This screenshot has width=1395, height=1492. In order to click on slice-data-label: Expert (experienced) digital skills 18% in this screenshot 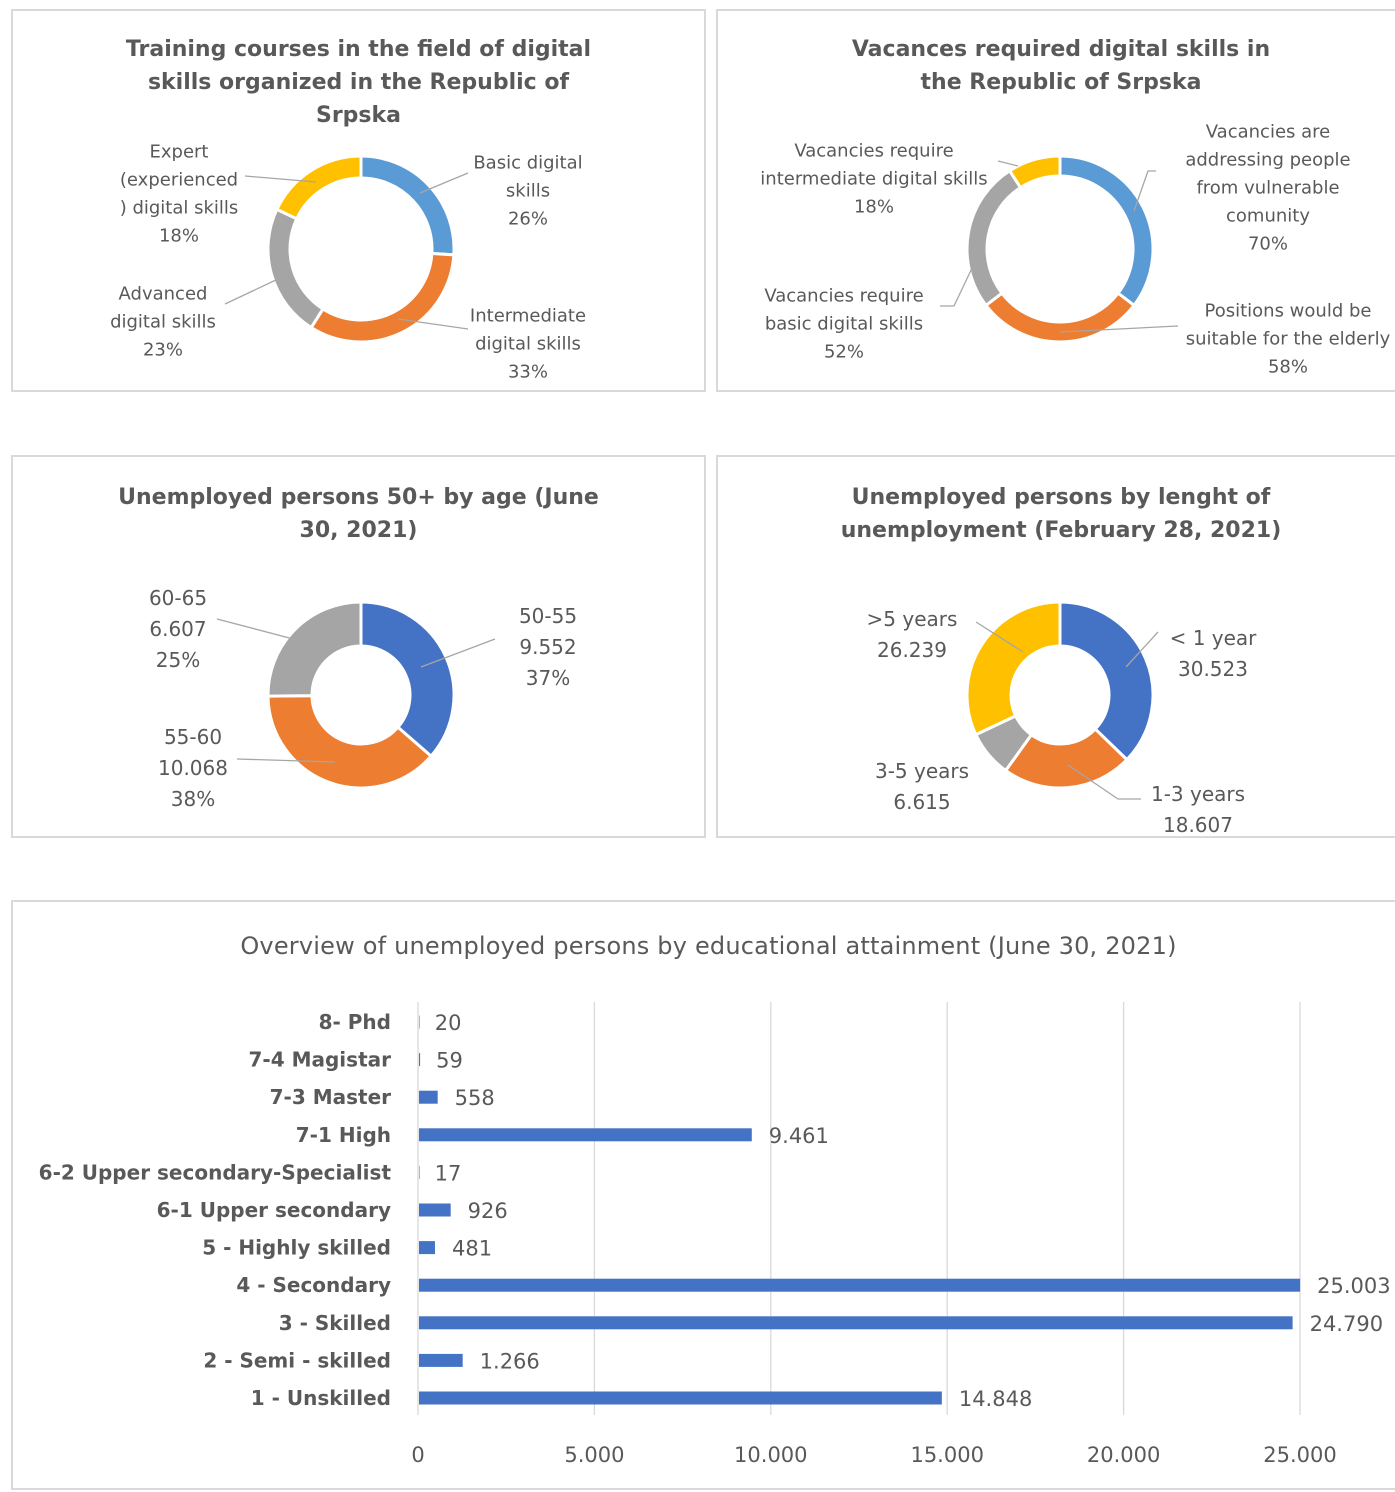, I will do `click(179, 193)`.